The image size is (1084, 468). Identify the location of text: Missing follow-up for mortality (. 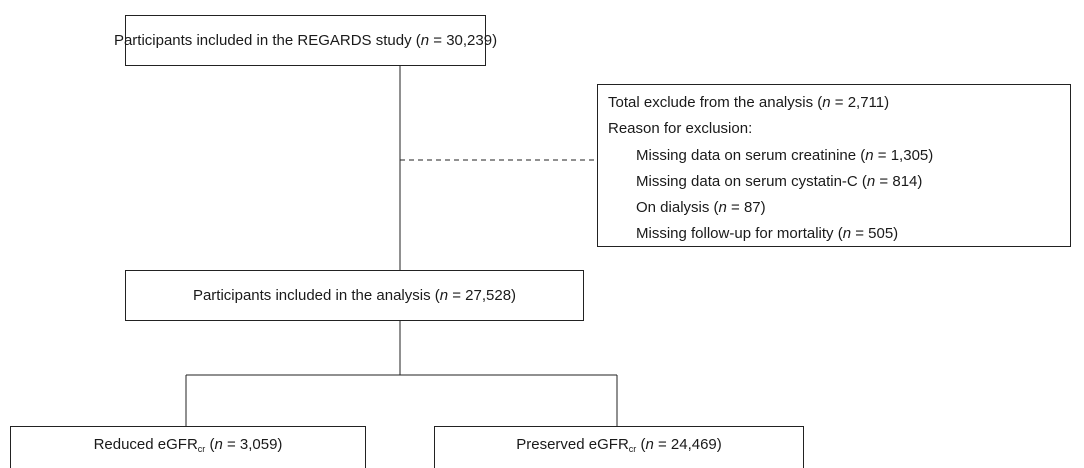
(739, 234).